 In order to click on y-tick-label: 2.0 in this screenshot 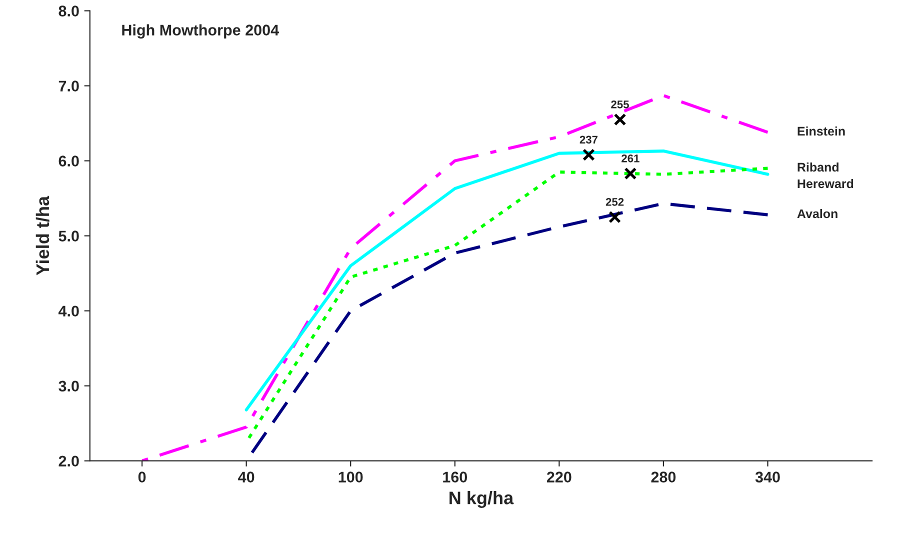, I will do `click(68, 461)`.